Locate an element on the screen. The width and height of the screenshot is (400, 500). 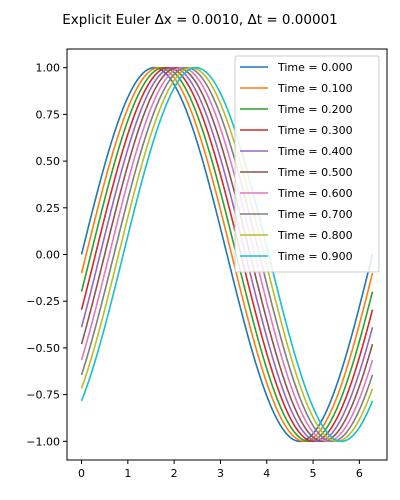
legend-label: Time = 0.600 is located at coordinates (315, 193).